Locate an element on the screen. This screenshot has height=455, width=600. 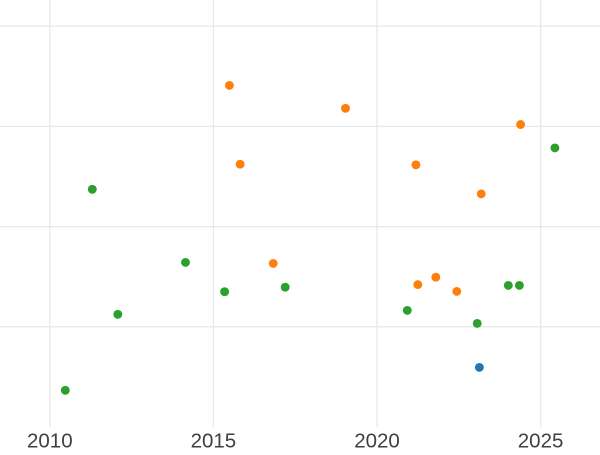
svg-text: 2025 is located at coordinates (541, 440).